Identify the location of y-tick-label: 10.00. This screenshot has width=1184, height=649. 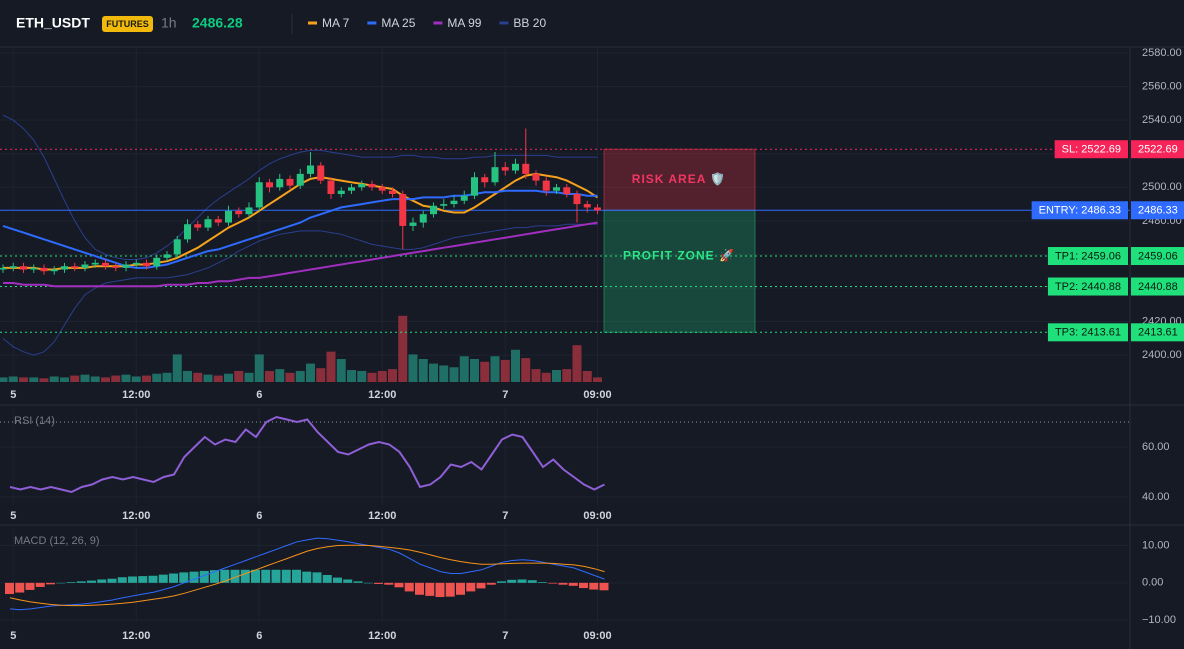
(1156, 545).